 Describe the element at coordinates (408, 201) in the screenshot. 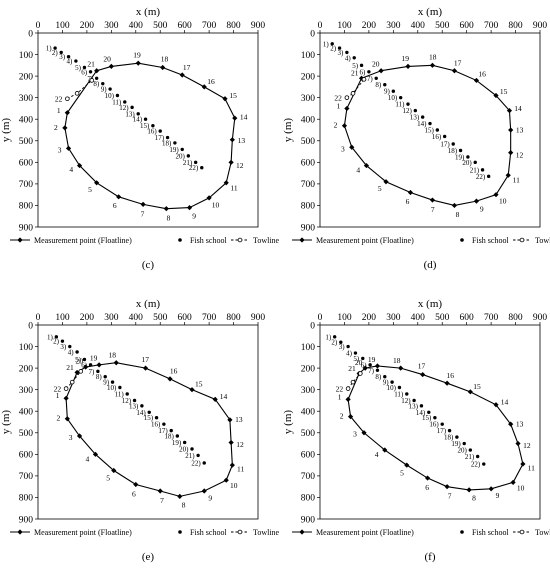

I see `floatline-point-label: 6` at that location.